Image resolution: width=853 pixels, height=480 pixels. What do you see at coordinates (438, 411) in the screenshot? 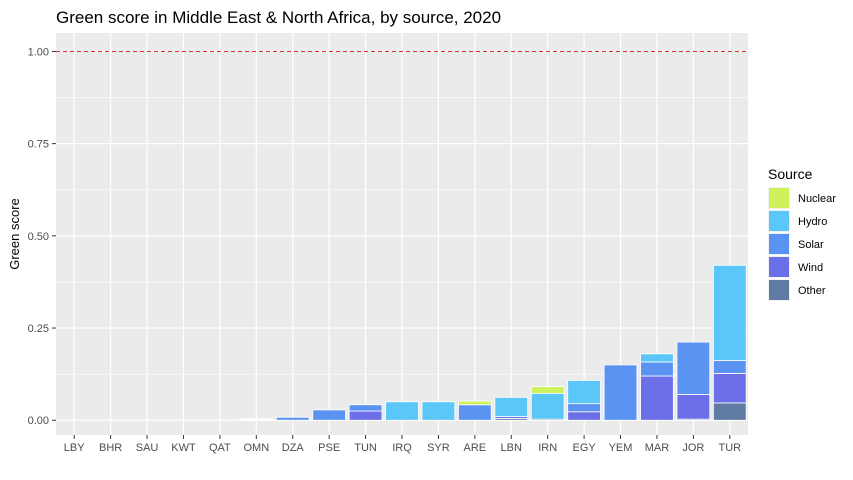
I see `bar-segment-hydro-syr` at bounding box center [438, 411].